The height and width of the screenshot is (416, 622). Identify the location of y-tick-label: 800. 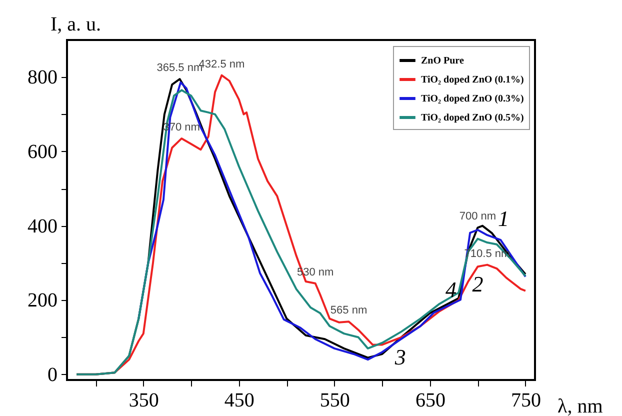
(43, 77).